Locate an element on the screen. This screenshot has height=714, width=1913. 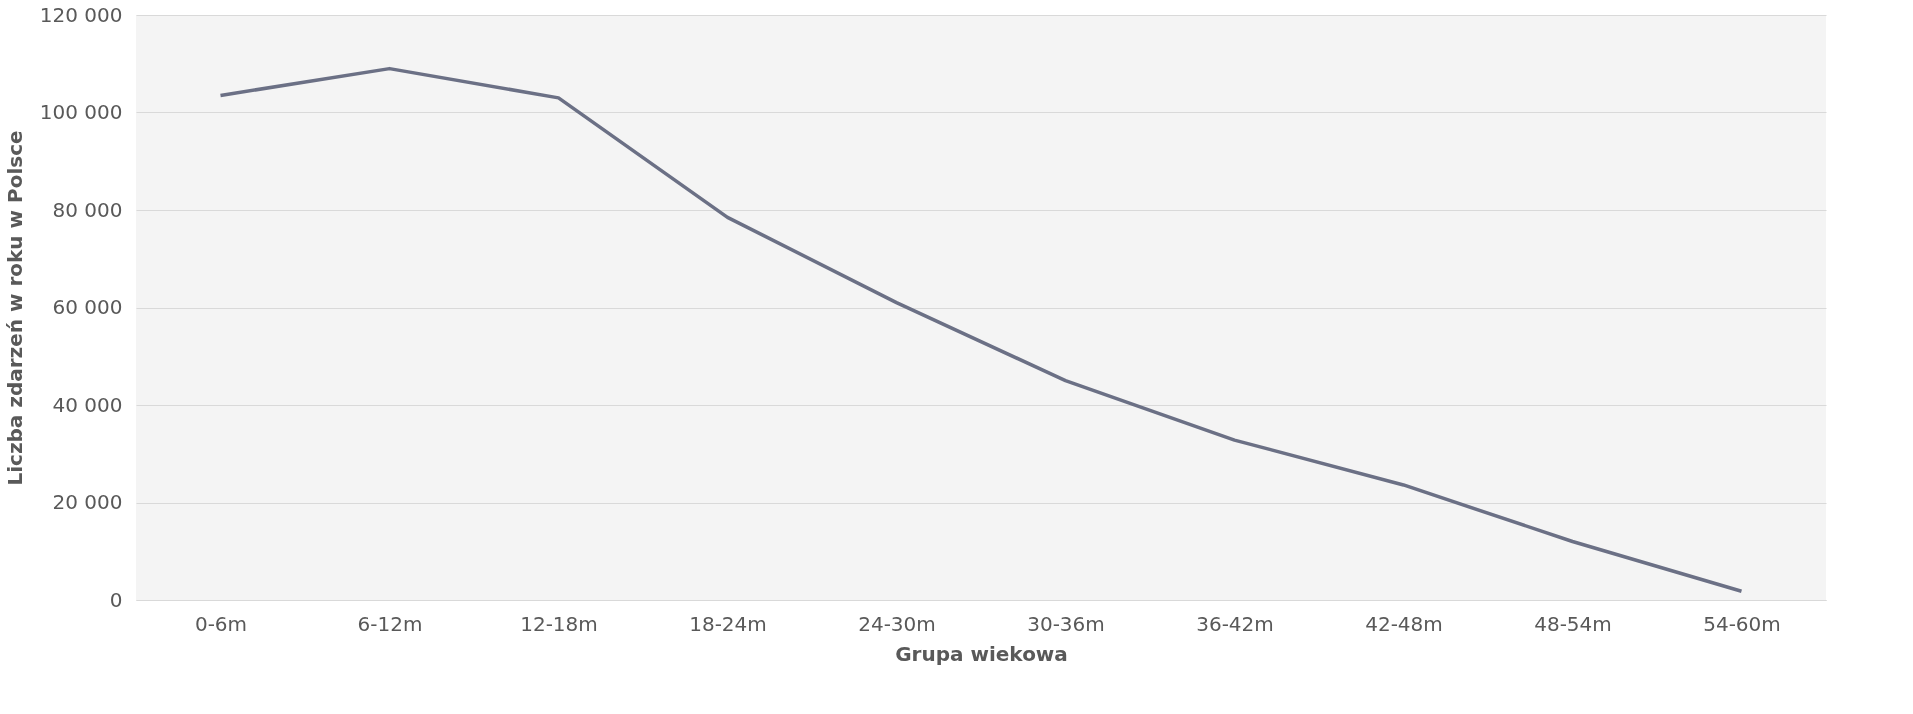
x-axis-title: Grupa wiekowa is located at coordinates (981, 653).